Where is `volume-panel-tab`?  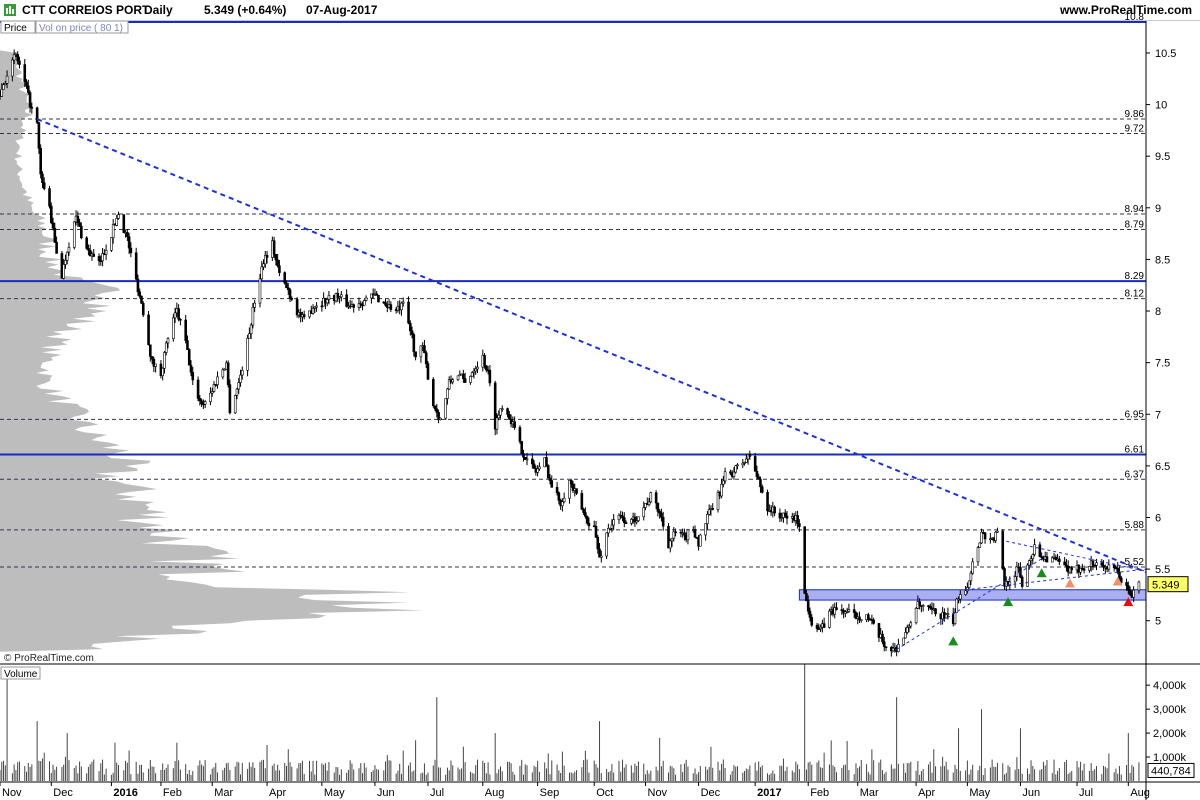 volume-panel-tab is located at coordinates (20, 673).